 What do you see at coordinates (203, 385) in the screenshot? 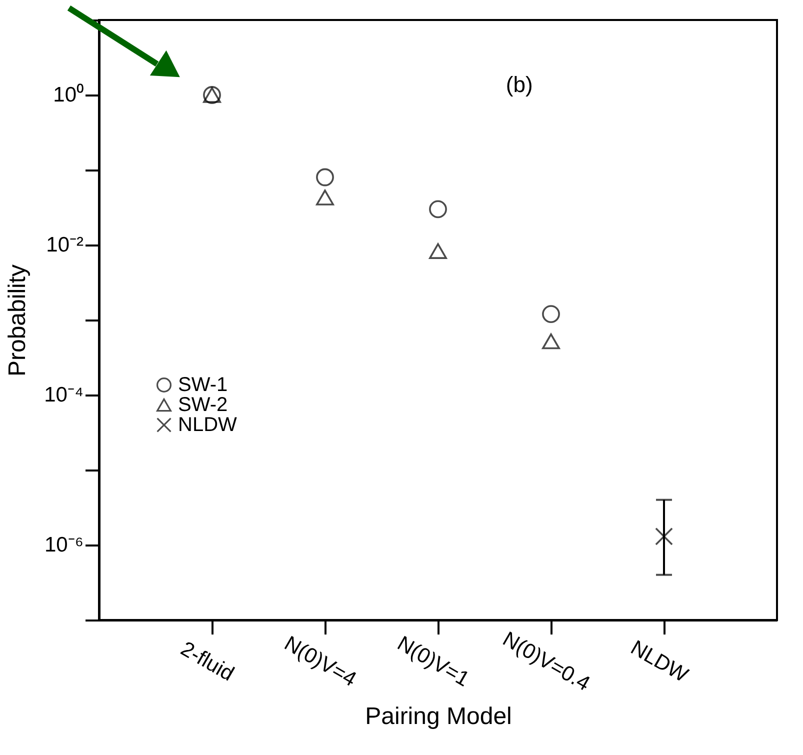
I see `legend-label: SW-1` at bounding box center [203, 385].